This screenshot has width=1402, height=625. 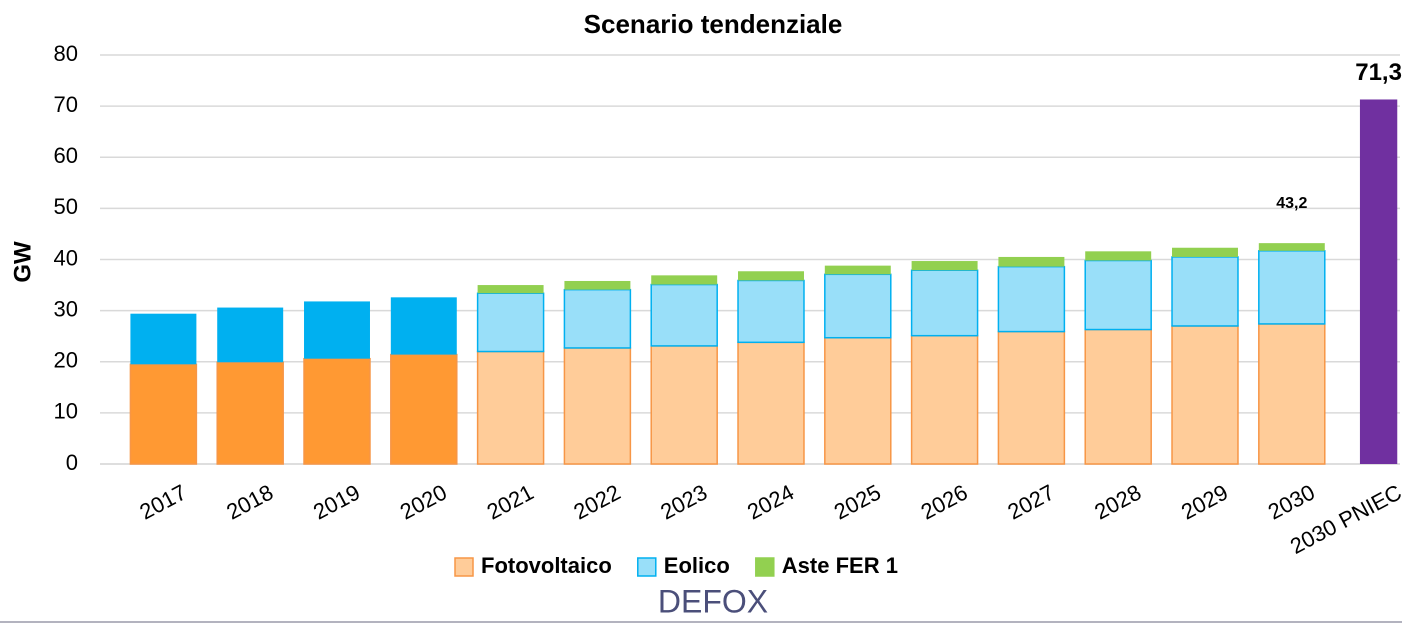 What do you see at coordinates (163, 501) in the screenshot?
I see `x-tick-label: 2017` at bounding box center [163, 501].